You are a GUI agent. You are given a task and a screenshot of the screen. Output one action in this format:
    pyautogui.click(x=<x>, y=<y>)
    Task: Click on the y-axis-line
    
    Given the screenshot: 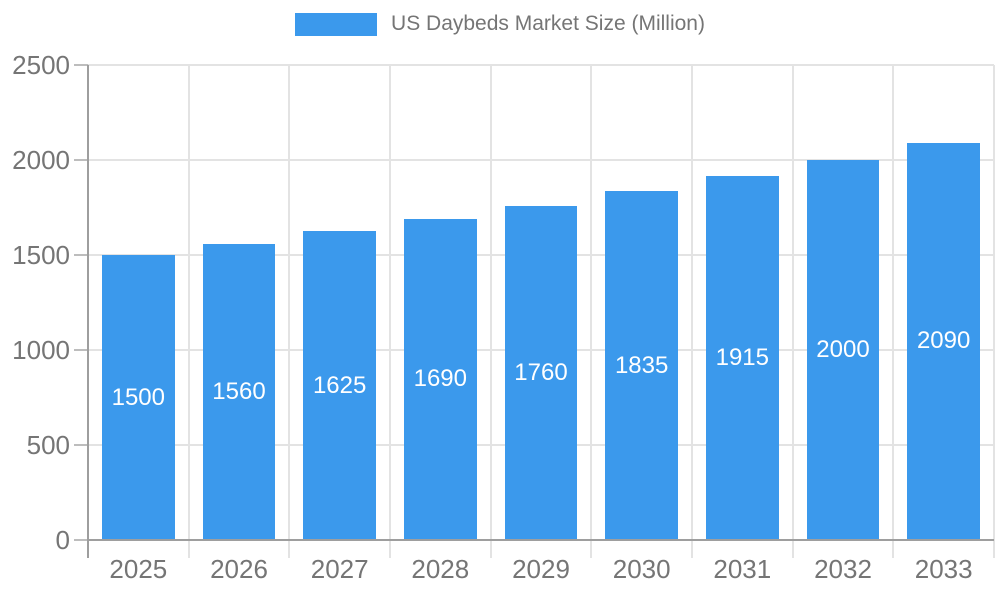 What is the action you would take?
    pyautogui.click(x=88, y=311)
    